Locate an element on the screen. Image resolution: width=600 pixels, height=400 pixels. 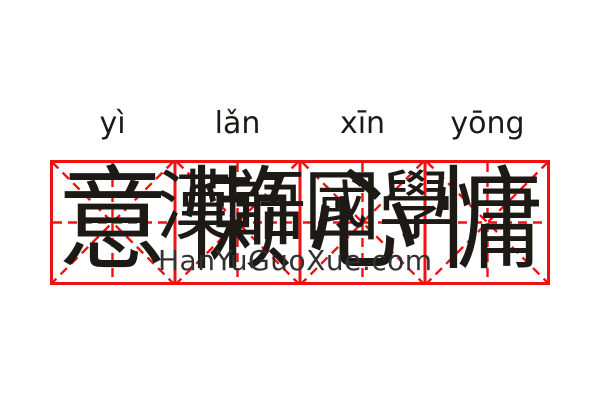
idiom-character: 意 is located at coordinates (112, 222).